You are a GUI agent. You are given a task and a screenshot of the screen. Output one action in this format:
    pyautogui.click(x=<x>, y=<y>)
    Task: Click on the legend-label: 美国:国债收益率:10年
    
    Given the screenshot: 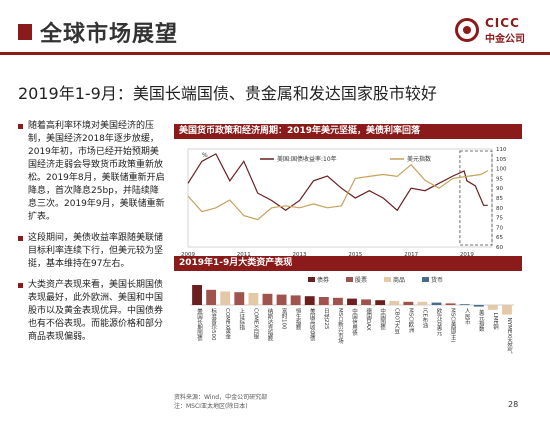 What is the action you would take?
    pyautogui.click(x=307, y=159)
    